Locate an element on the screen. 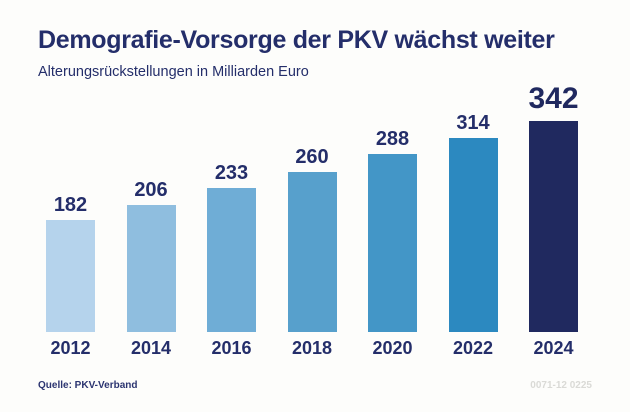 The height and width of the screenshot is (412, 630). x-axis-label: 2022 is located at coordinates (473, 348).